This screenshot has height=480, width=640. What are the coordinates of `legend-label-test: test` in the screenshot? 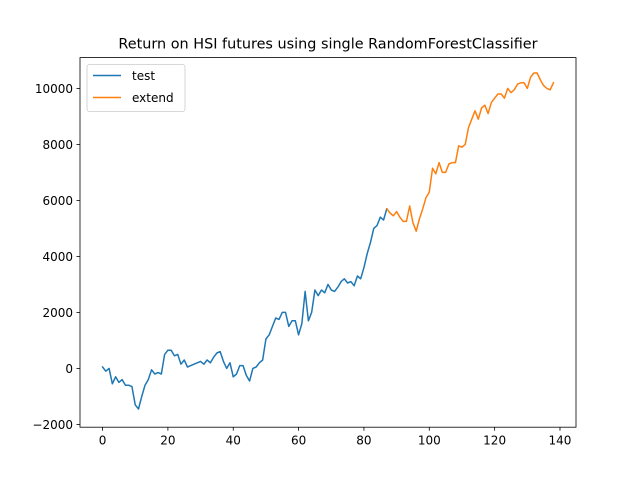 It's located at (143, 76).